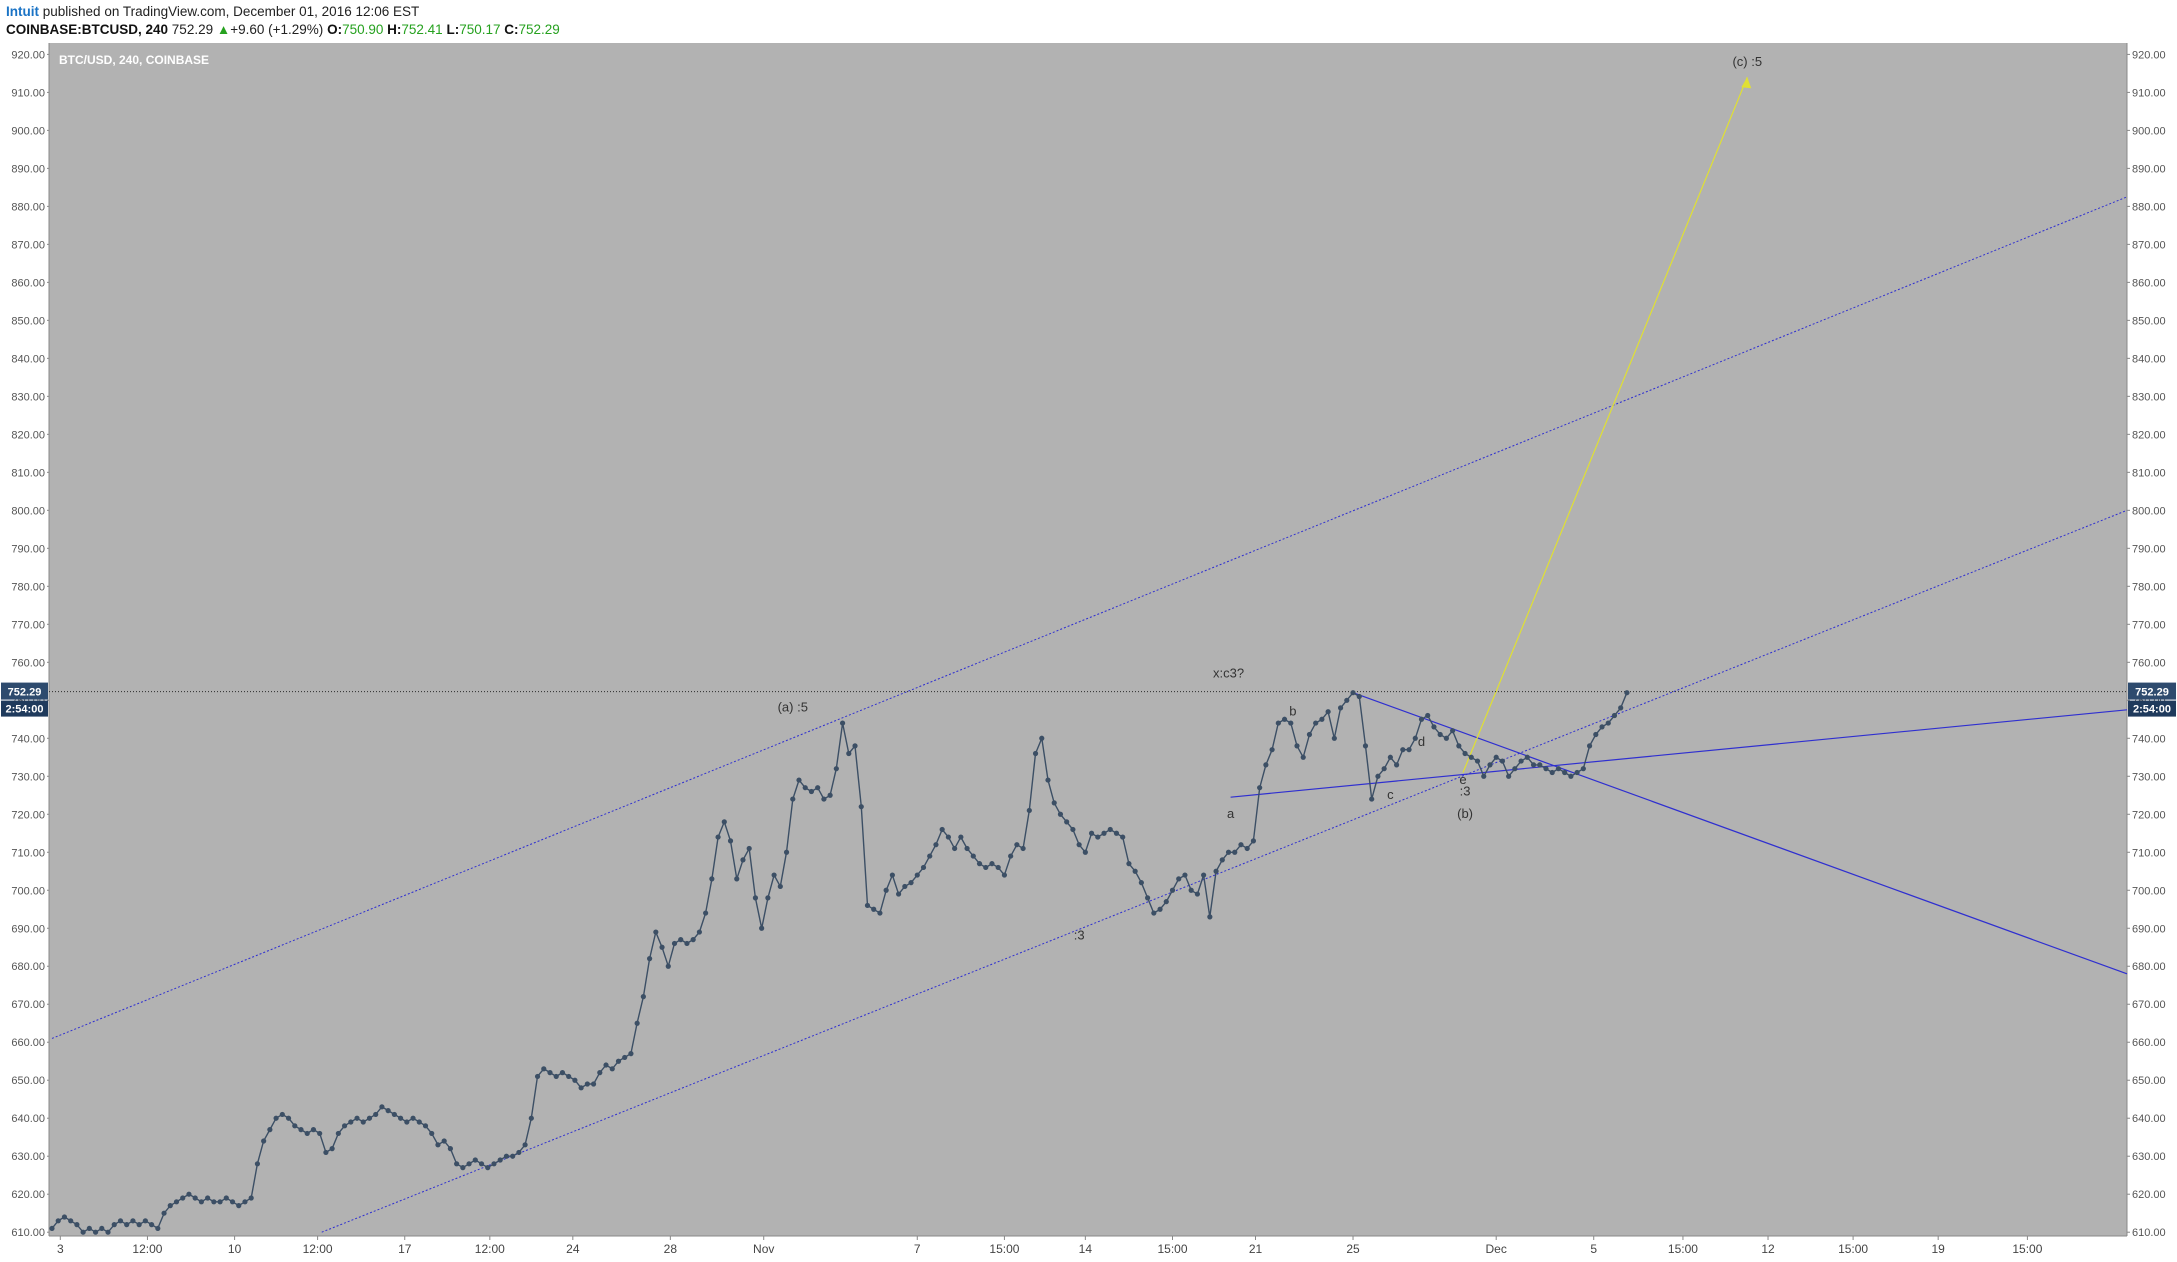  What do you see at coordinates (2149, 1233) in the screenshot?
I see `y-tick-label: 610.00` at bounding box center [2149, 1233].